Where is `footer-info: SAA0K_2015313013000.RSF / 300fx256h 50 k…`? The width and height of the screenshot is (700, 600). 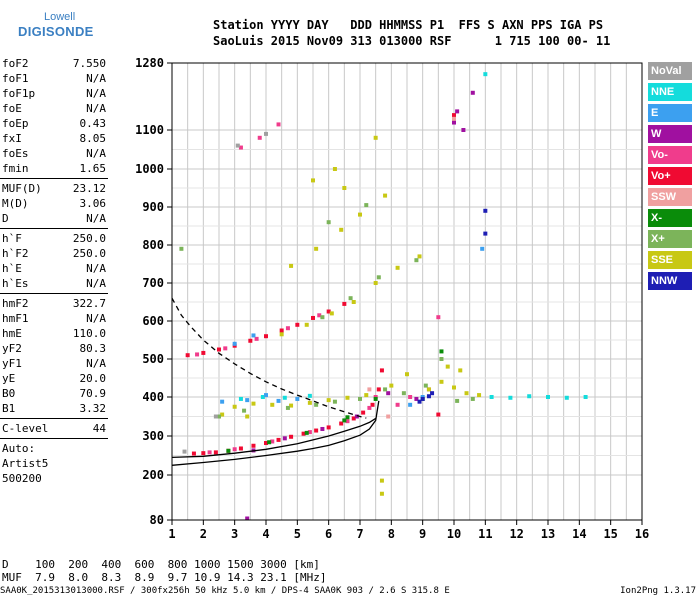 footer-info: SAA0K_2015313013000.RSF / 300fx256h 50 k… is located at coordinates (225, 591).